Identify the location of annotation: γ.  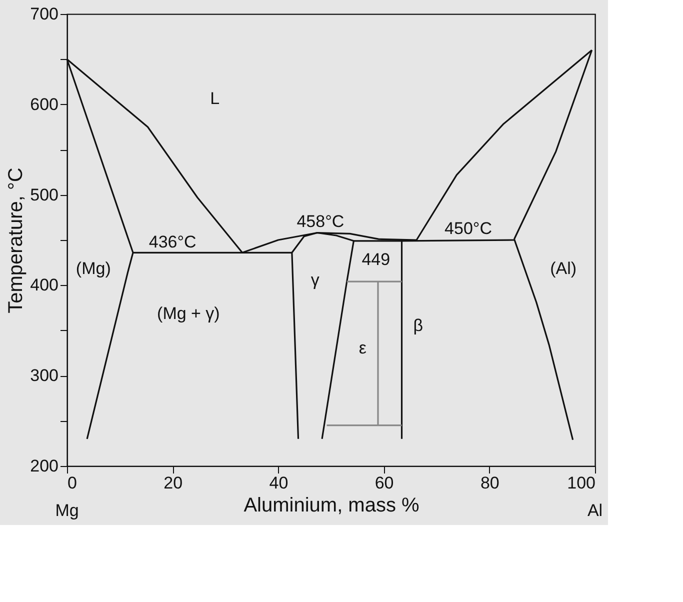
(315, 280).